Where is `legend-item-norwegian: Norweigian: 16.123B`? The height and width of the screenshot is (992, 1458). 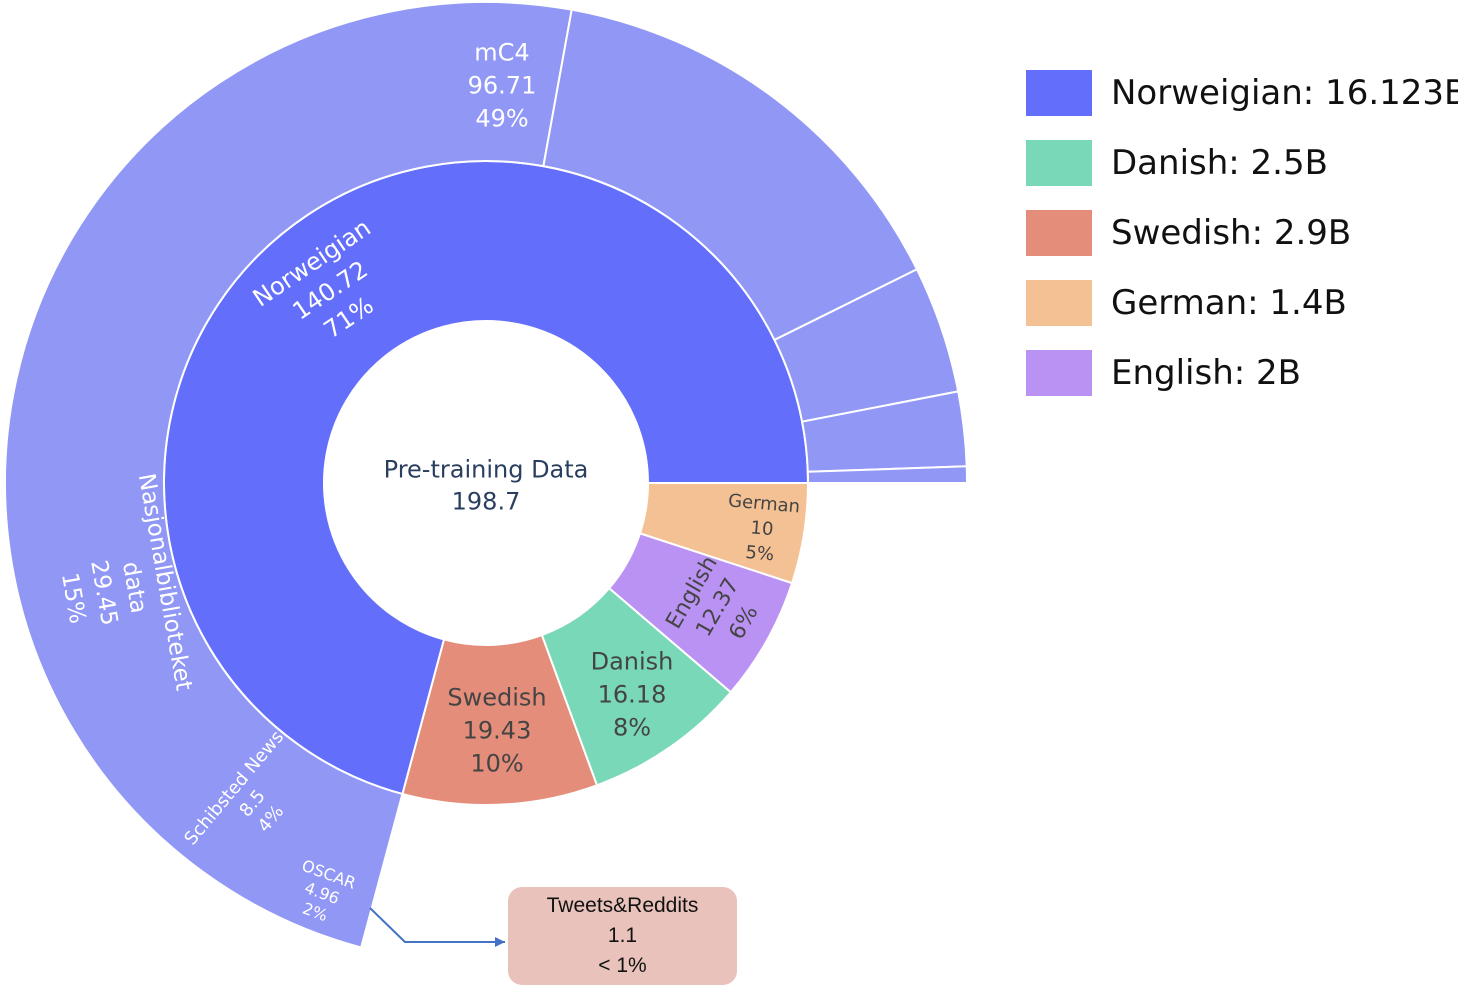
legend-item-norwegian: Norweigian: 16.123B is located at coordinates (1242, 93).